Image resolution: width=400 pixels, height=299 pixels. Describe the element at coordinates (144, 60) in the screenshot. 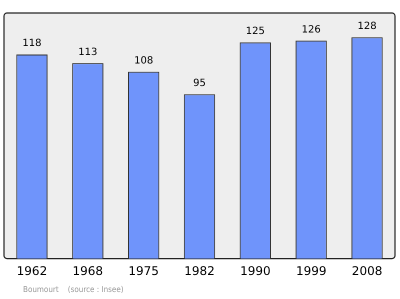

I see `data-label: 108` at that location.